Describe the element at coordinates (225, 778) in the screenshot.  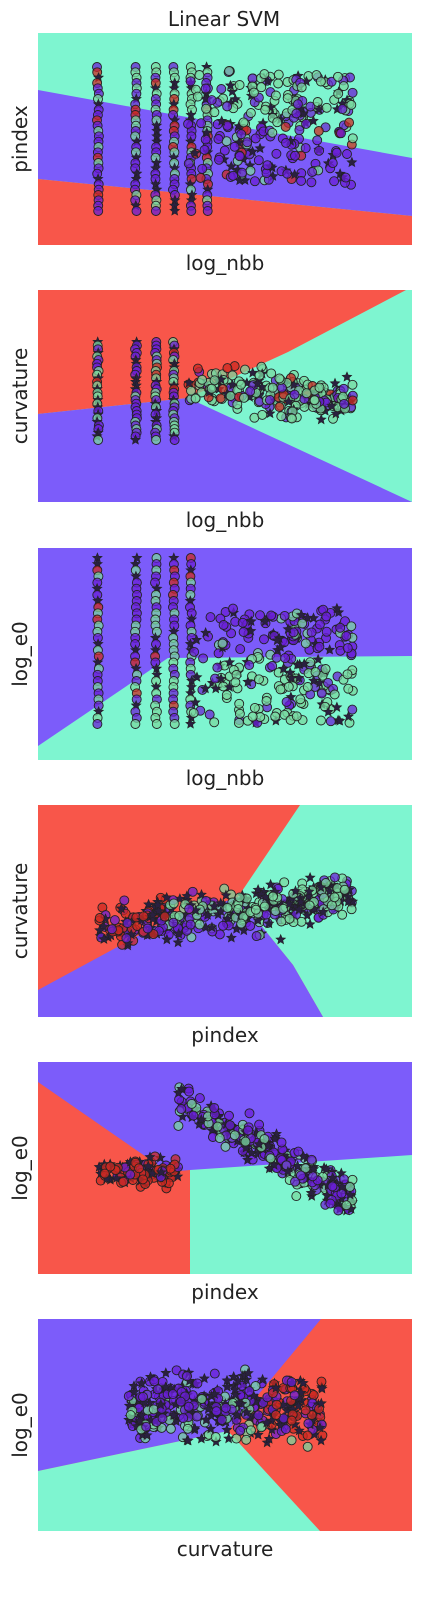
I see `x-axis-label: log_nbb` at that location.